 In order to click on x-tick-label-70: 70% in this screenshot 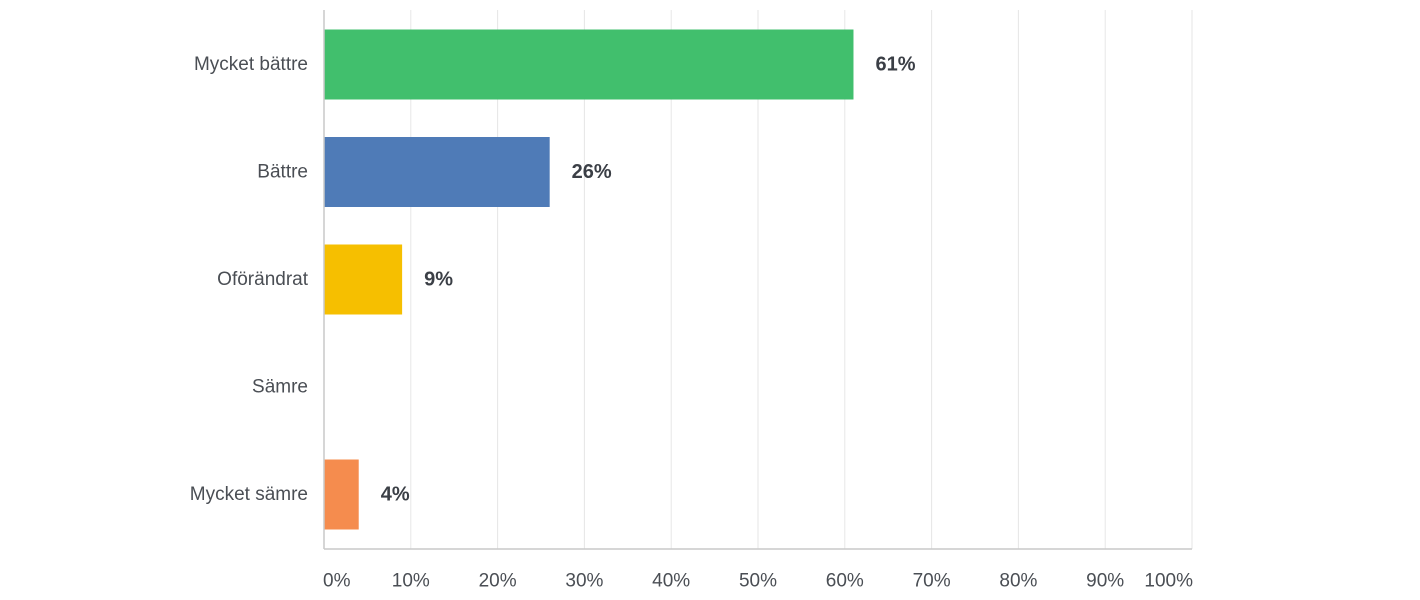, I will do `click(932, 581)`.